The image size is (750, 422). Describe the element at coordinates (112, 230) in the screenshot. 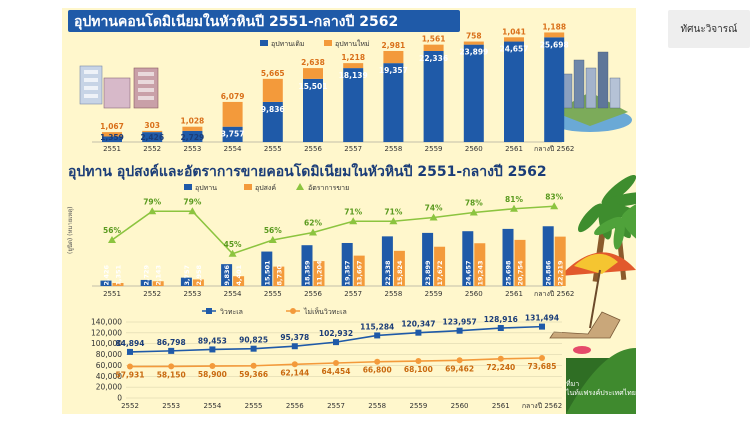

I see `sell-rate-label: 56%` at that location.